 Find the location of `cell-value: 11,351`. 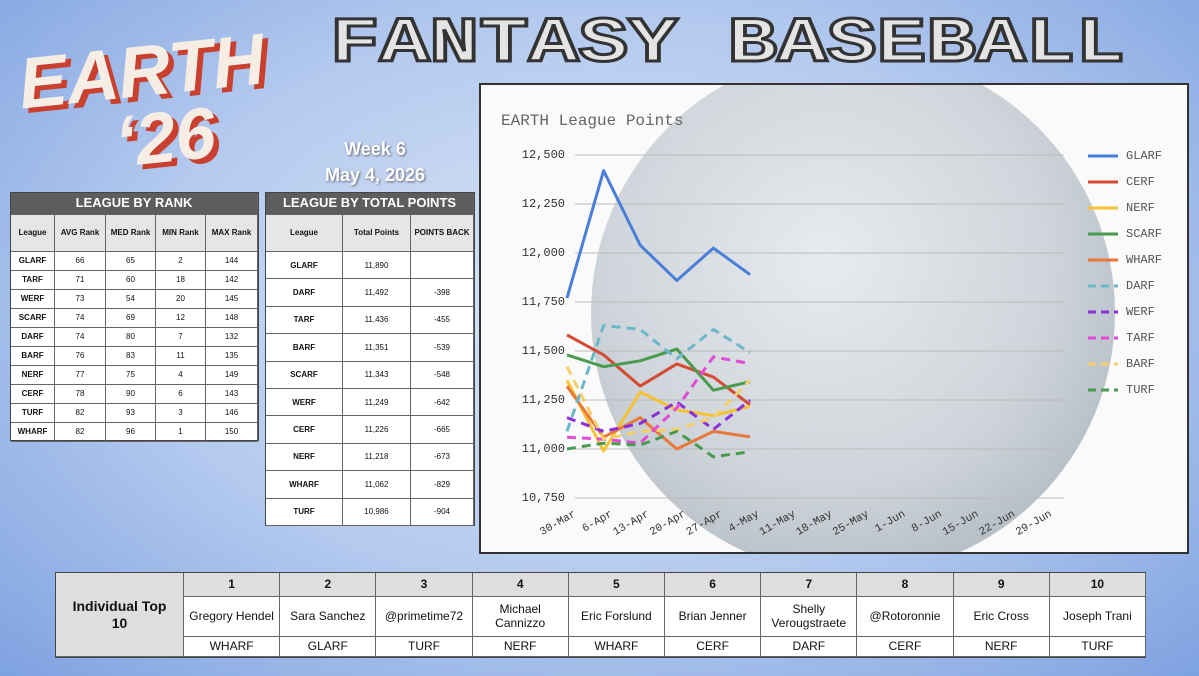

cell-value: 11,351 is located at coordinates (377, 348).